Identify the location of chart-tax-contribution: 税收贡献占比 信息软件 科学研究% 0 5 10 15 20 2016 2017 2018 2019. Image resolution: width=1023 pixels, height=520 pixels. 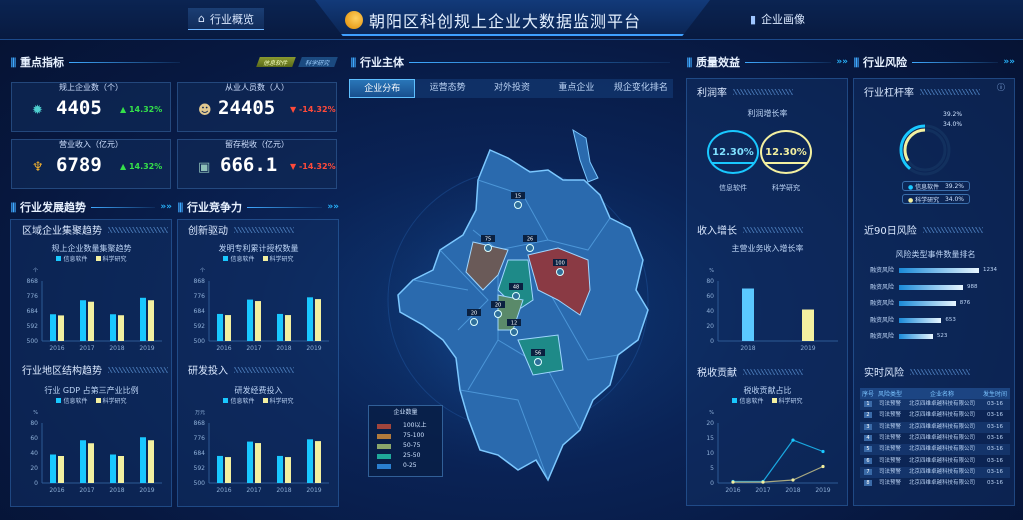
(767, 441).